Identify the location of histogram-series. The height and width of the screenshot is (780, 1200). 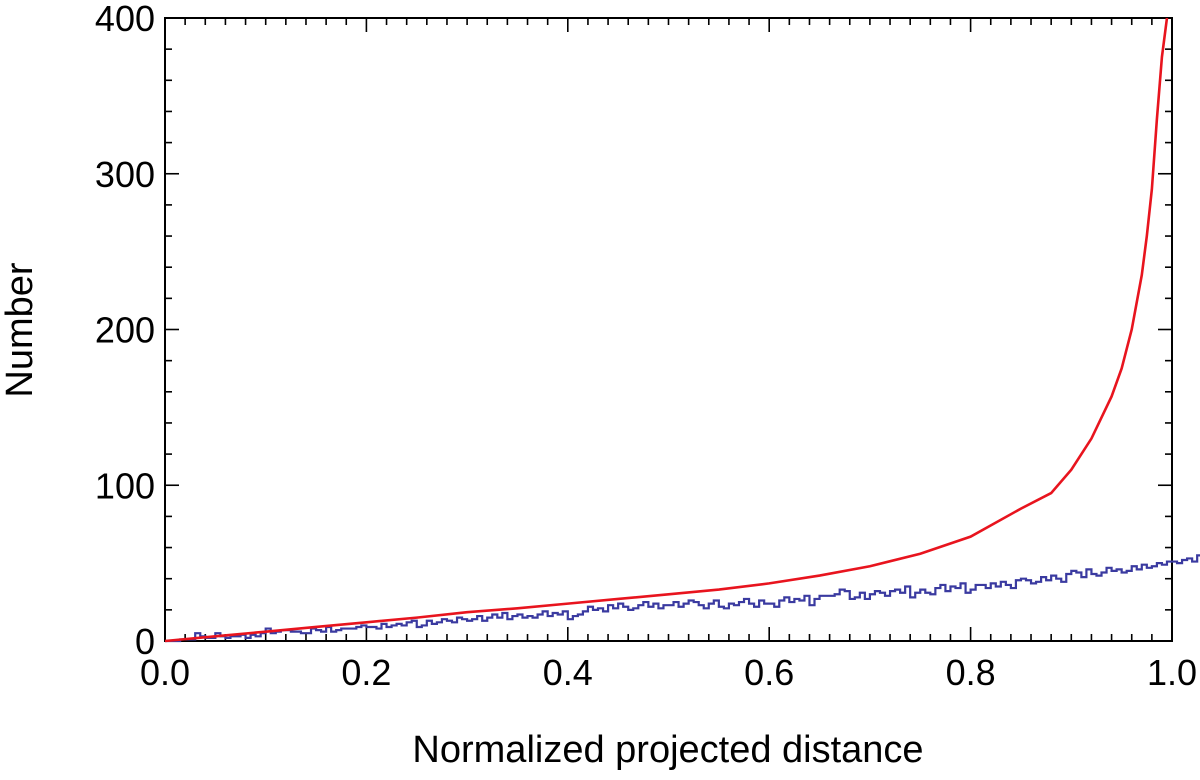
(682, 598).